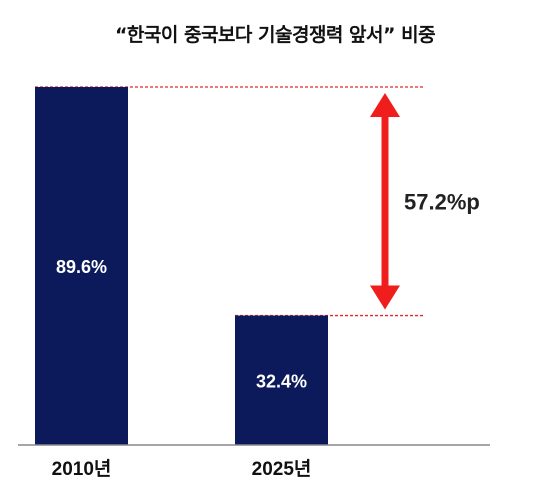 The width and height of the screenshot is (550, 494). I want to click on double-arrow-icon, so click(385, 201).